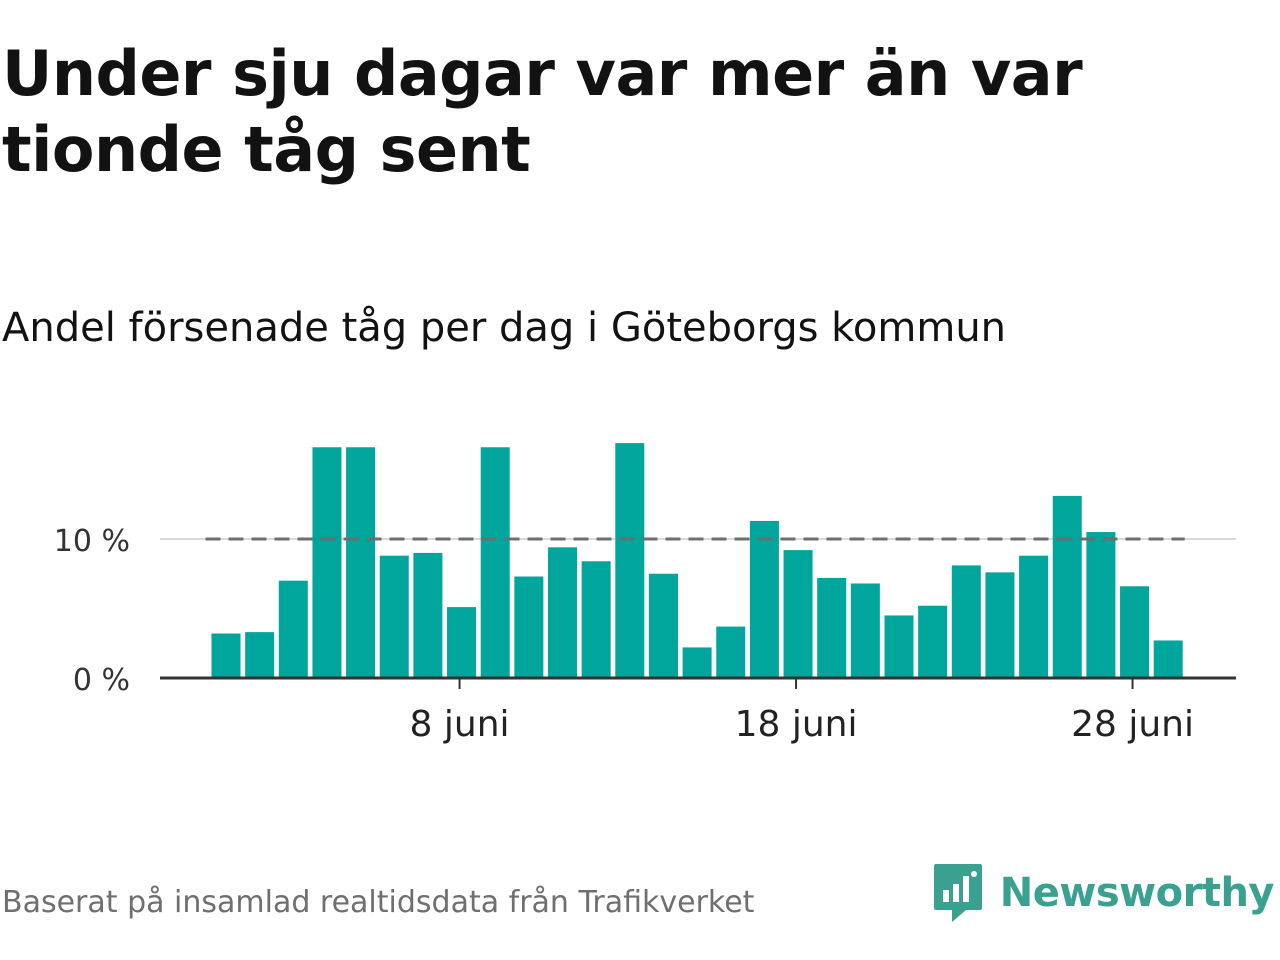 The image size is (1280, 960). What do you see at coordinates (101, 680) in the screenshot?
I see `y-tick-label: 0 %` at bounding box center [101, 680].